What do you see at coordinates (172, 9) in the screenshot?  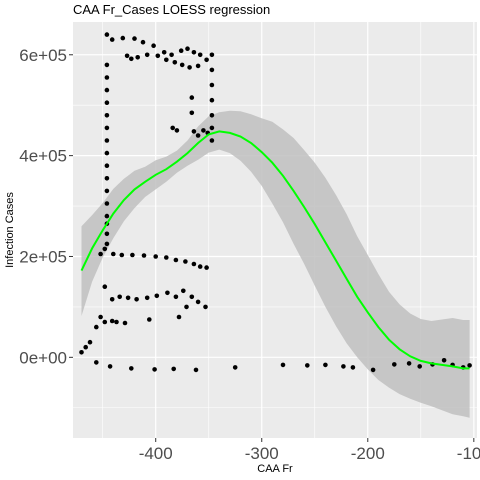 I see `chart-title: CAA Fr_Cases LOESS regression` at bounding box center [172, 9].